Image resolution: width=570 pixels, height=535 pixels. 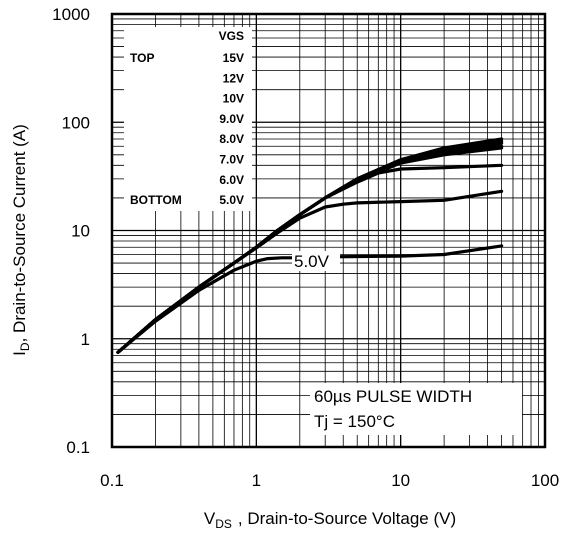 I want to click on curve-label-background, so click(x=316, y=261).